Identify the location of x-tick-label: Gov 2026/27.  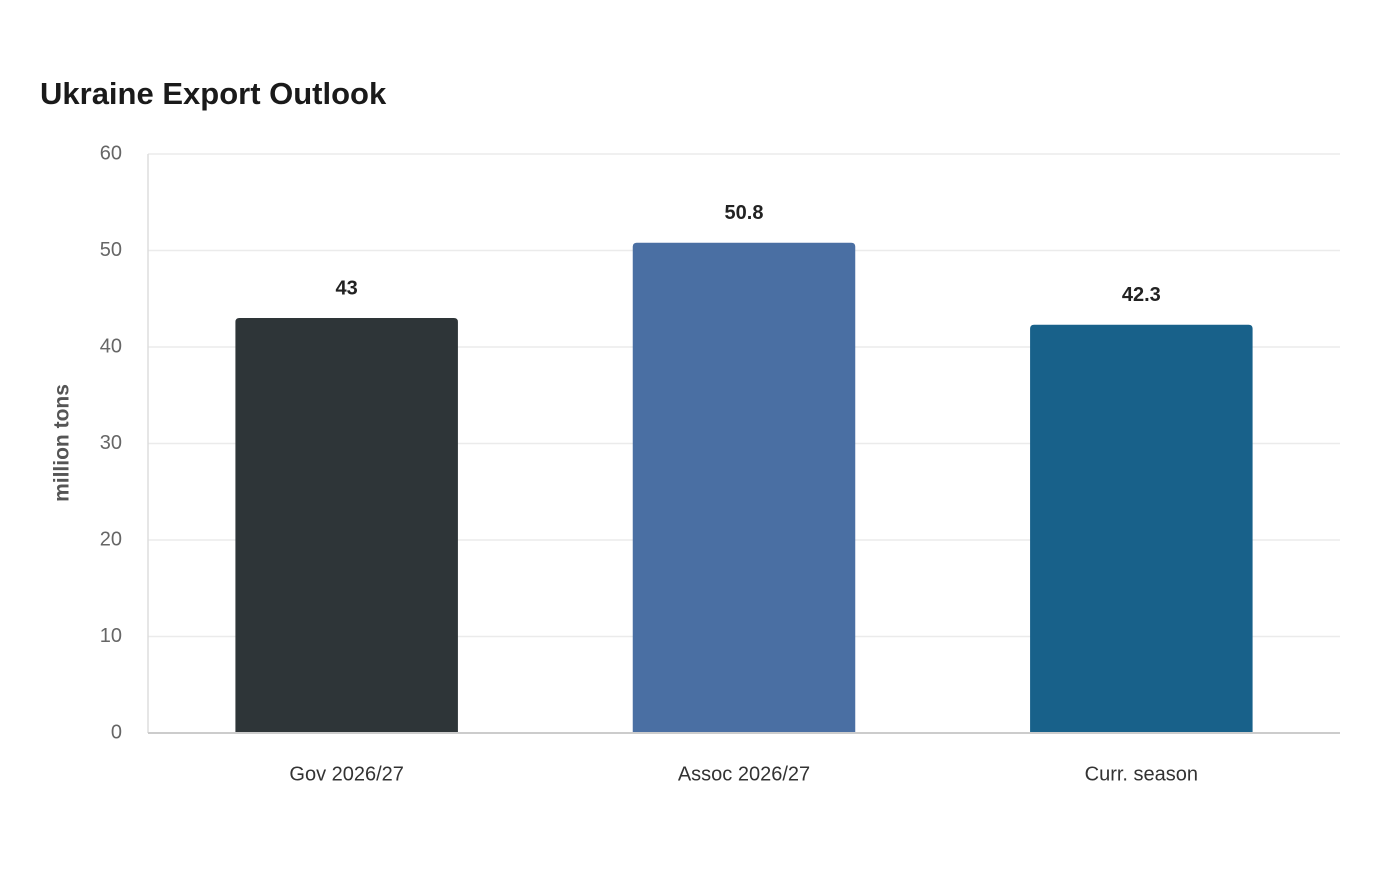
(346, 774).